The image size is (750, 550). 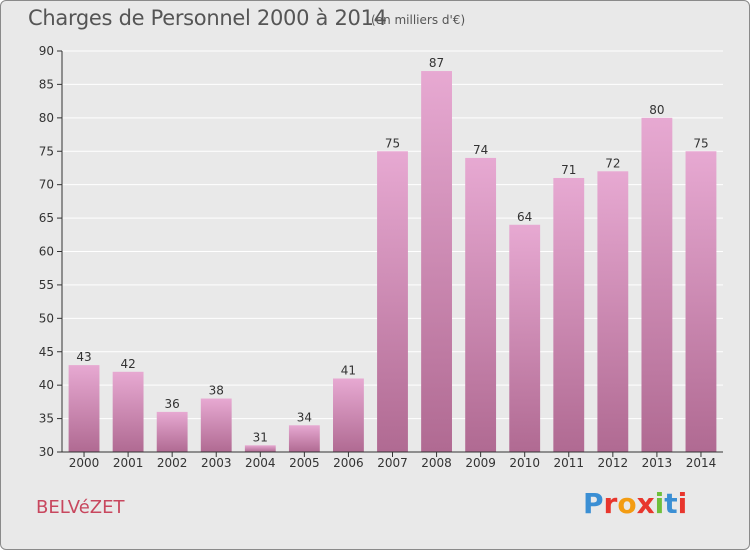 What do you see at coordinates (610, 503) in the screenshot?
I see `logo-letter: r` at bounding box center [610, 503].